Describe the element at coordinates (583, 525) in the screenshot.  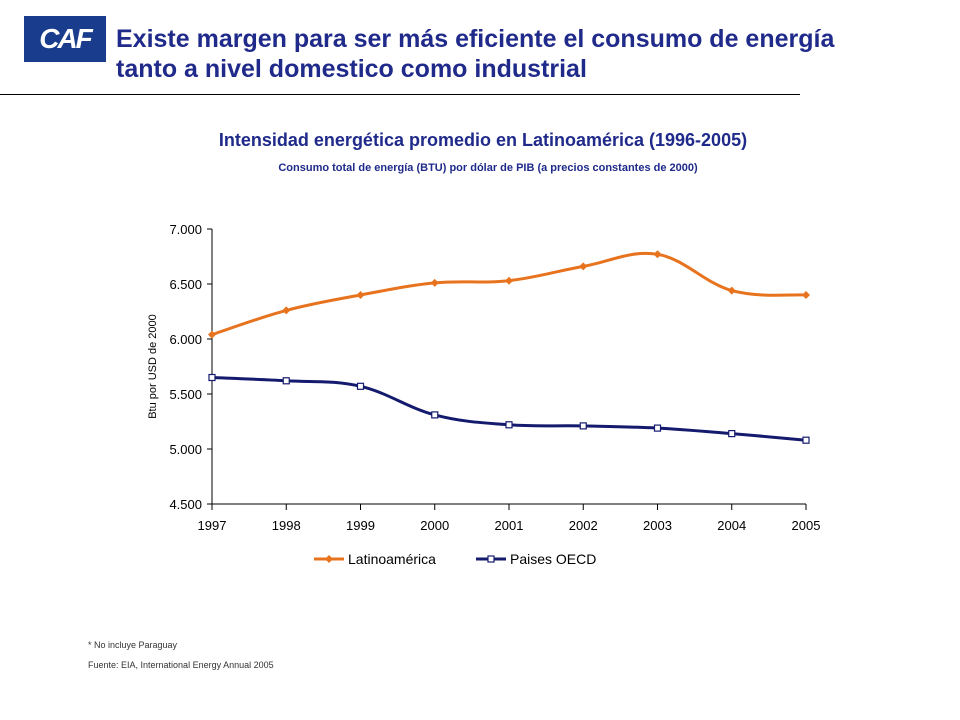
I see `x-tick-label: 2002` at that location.